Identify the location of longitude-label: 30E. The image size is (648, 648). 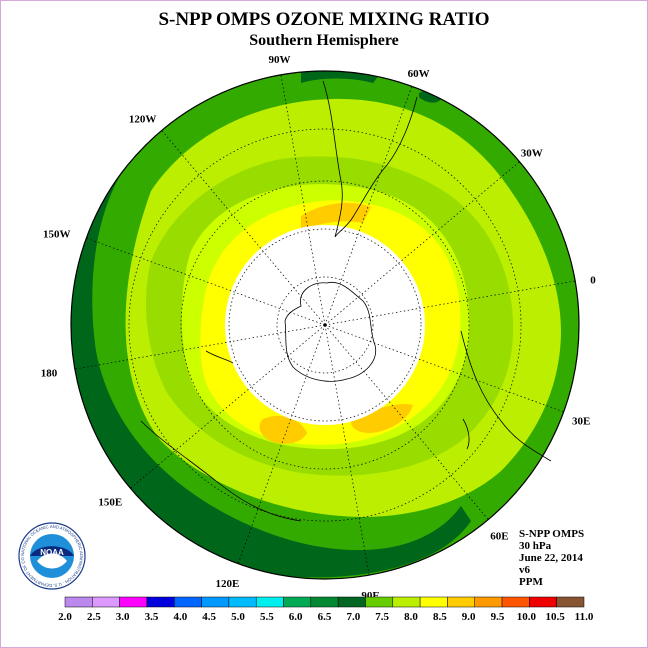
(581, 422).